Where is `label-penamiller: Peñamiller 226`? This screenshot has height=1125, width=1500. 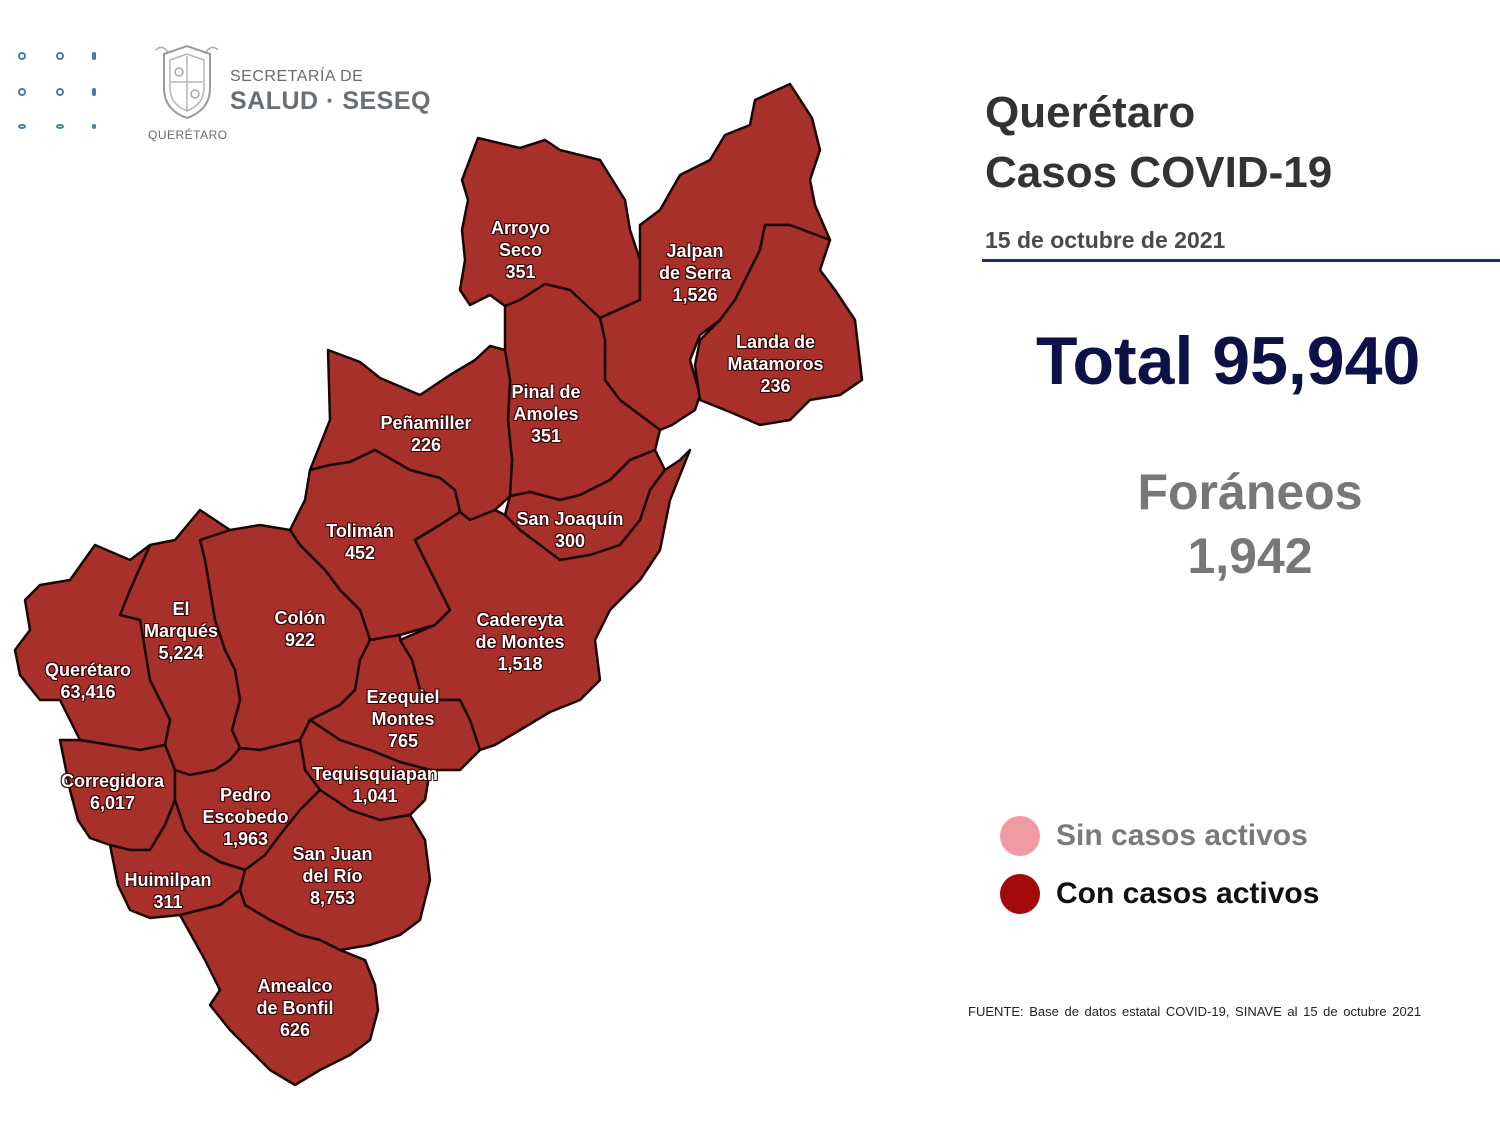 label-penamiller: Peñamiller 226 is located at coordinates (426, 434).